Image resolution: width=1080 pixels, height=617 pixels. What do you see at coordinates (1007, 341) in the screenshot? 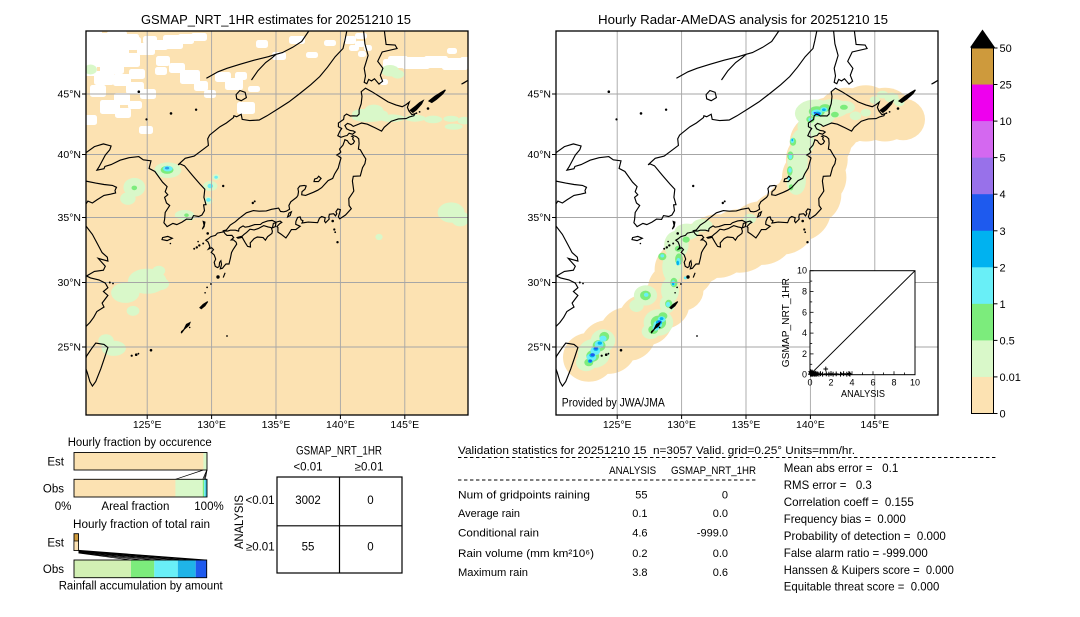
I see `svg-text: 0.5` at bounding box center [1007, 341].